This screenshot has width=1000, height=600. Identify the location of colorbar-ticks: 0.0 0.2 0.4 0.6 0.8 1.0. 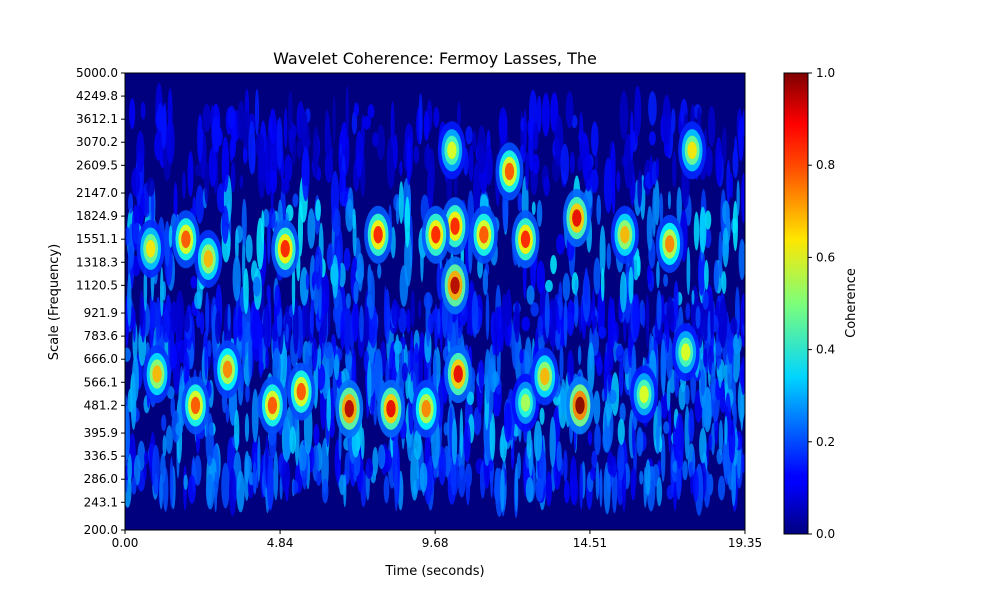
(821, 303).